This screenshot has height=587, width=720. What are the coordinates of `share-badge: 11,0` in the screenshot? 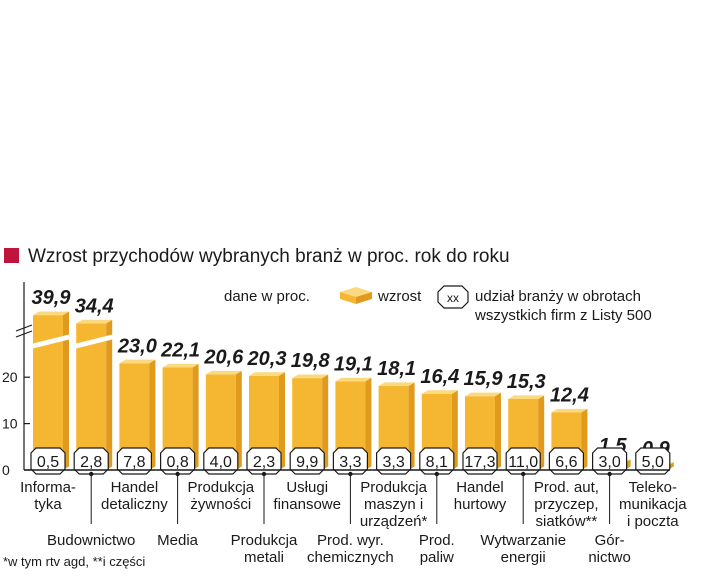 It's located at (523, 461).